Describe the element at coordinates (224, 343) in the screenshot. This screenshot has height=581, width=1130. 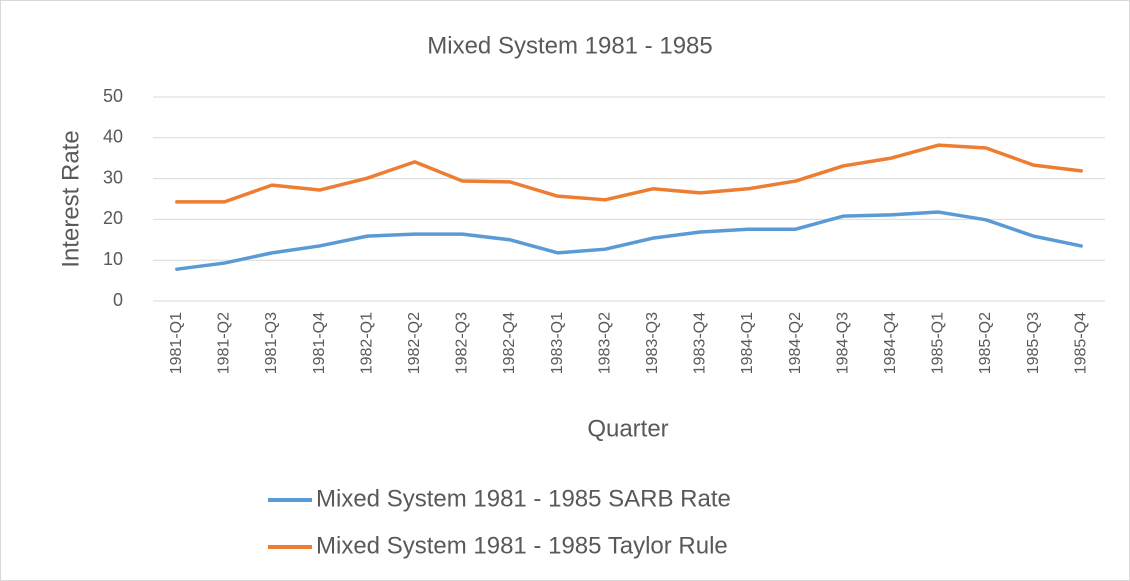
I see `x-tick-label: 1981-Q2` at that location.